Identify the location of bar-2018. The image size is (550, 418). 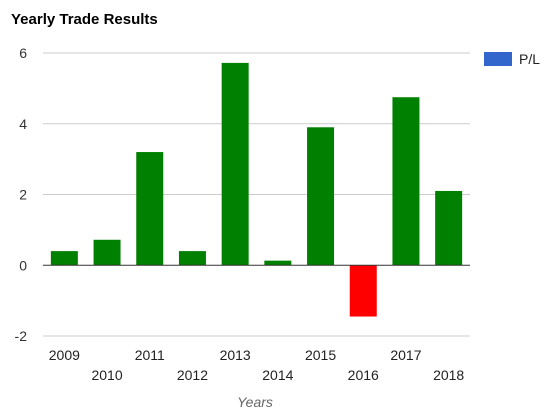
(449, 228).